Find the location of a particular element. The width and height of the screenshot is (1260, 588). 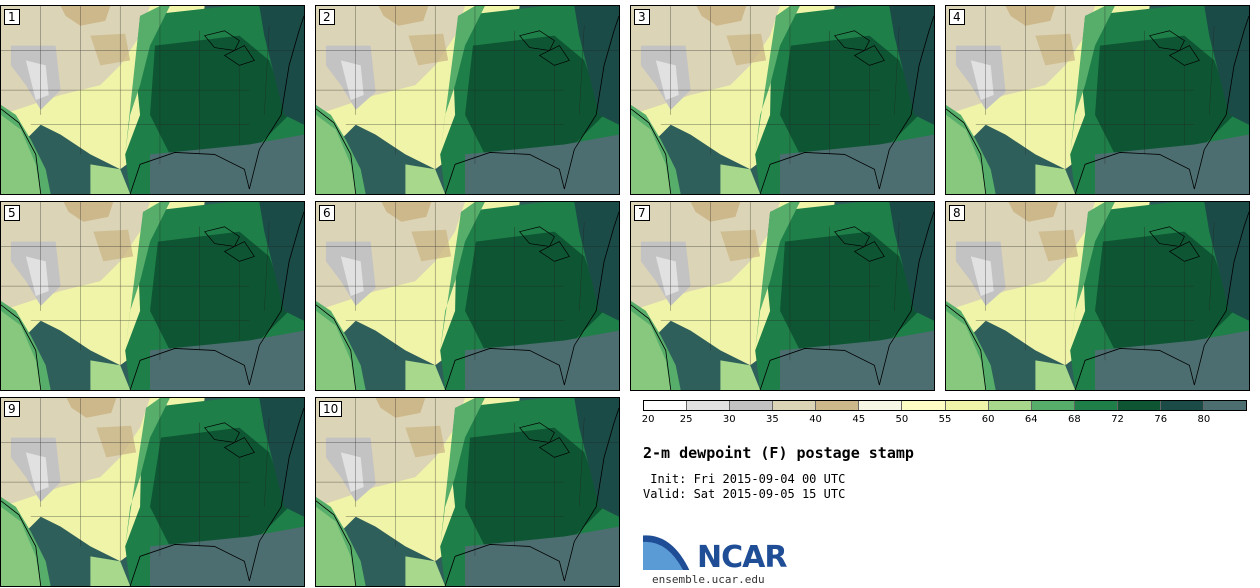

colorbar-tick-label: 55 is located at coordinates (945, 419).